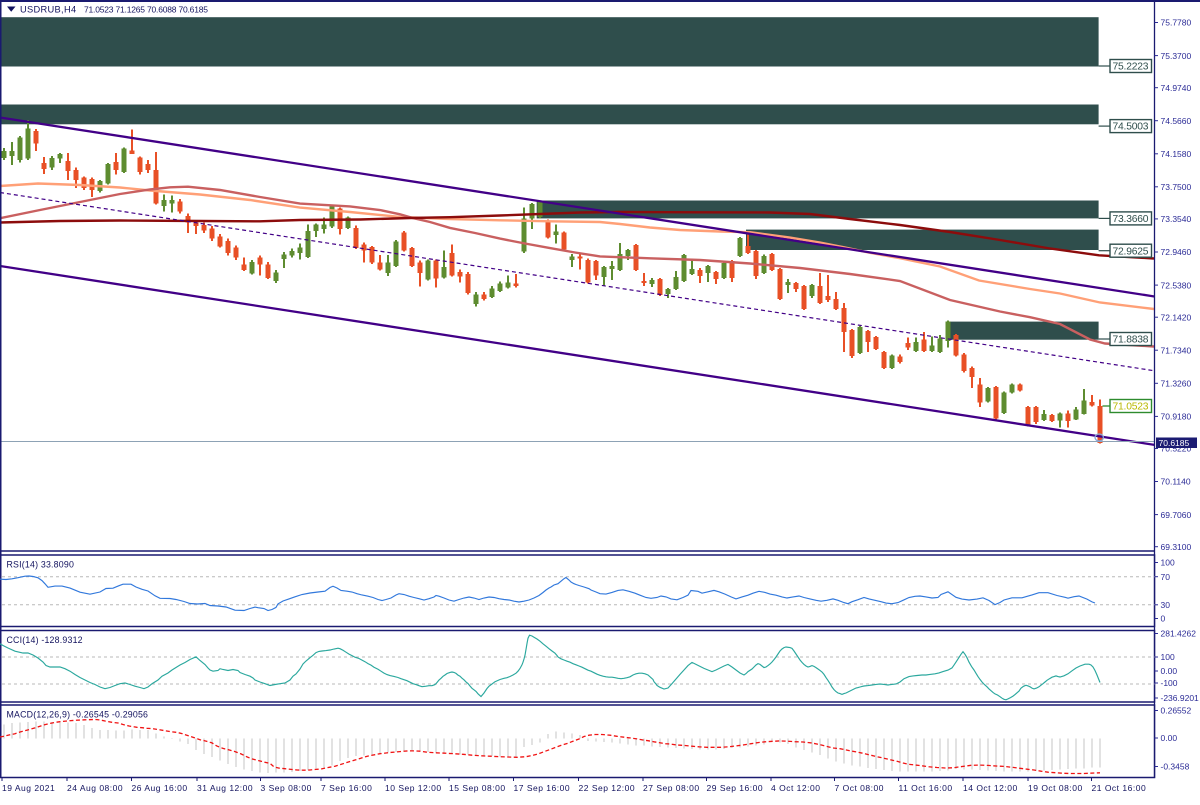  I want to click on svg-text:71.0523 71.1265 70.6088 70.618: 71.0523 71.1265 70.6088 70.6185, so click(146, 10).